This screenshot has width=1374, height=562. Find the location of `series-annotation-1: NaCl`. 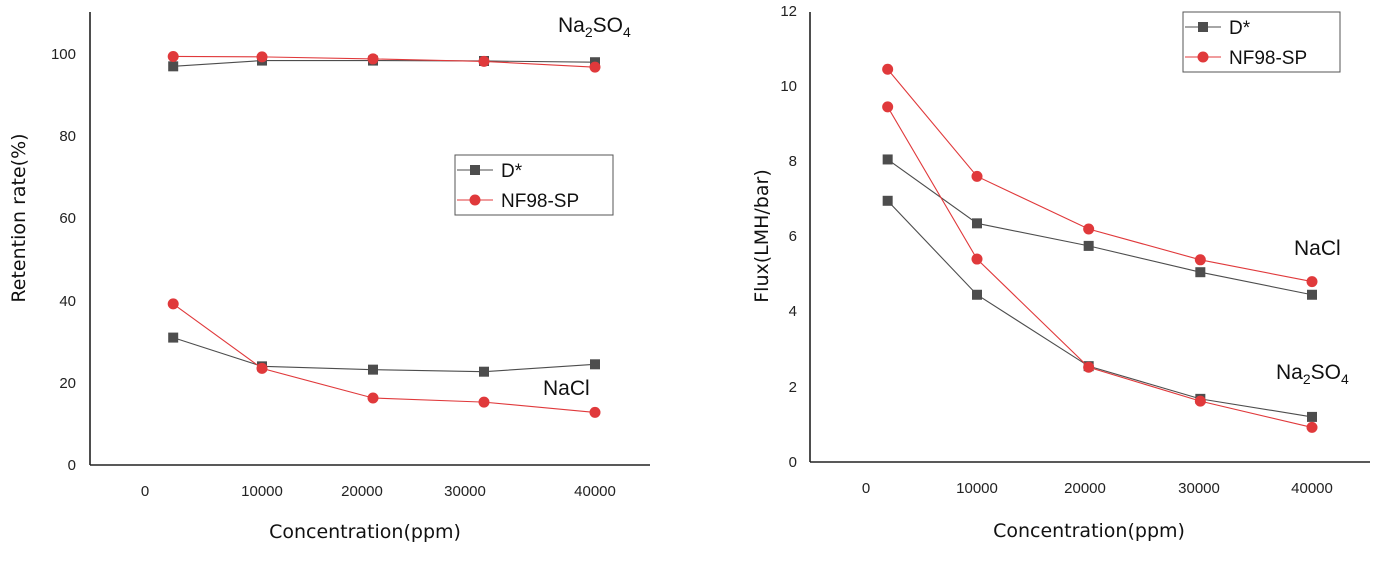

series-annotation-1: NaCl is located at coordinates (1317, 248).